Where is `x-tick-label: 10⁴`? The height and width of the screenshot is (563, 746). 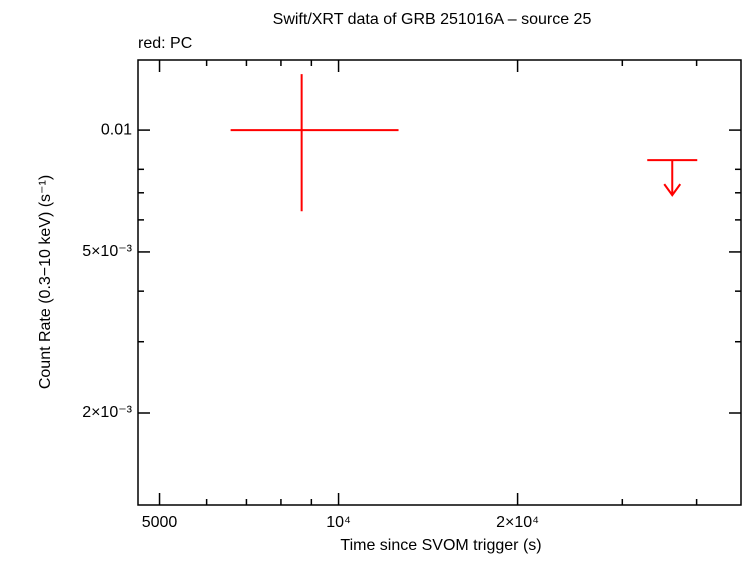 x-tick-label: 10⁴ is located at coordinates (338, 522).